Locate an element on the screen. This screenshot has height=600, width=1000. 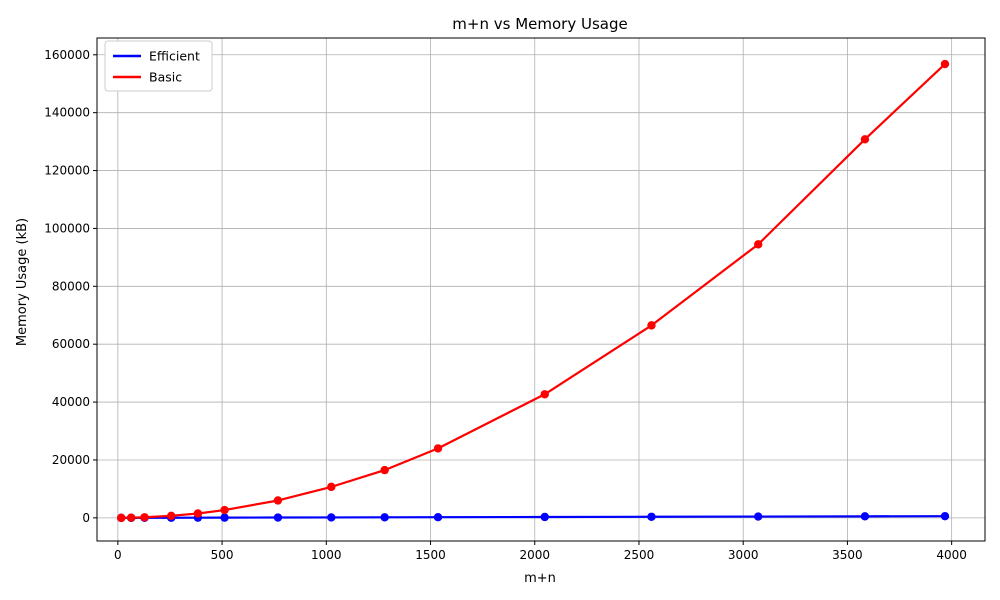
chart-title: m+n vs Memory Usage is located at coordinates (539, 24).